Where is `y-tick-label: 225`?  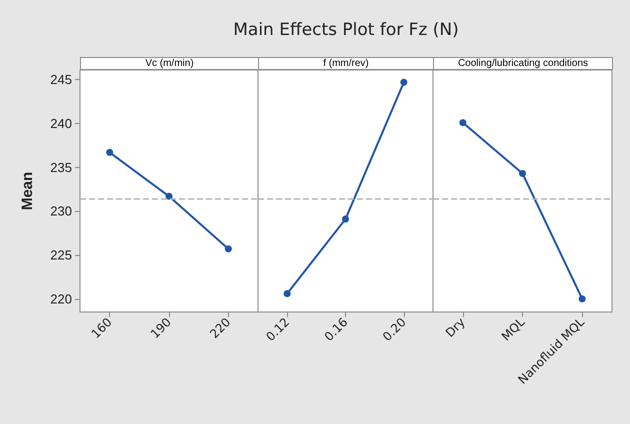 y-tick-label: 225 is located at coordinates (61, 255).